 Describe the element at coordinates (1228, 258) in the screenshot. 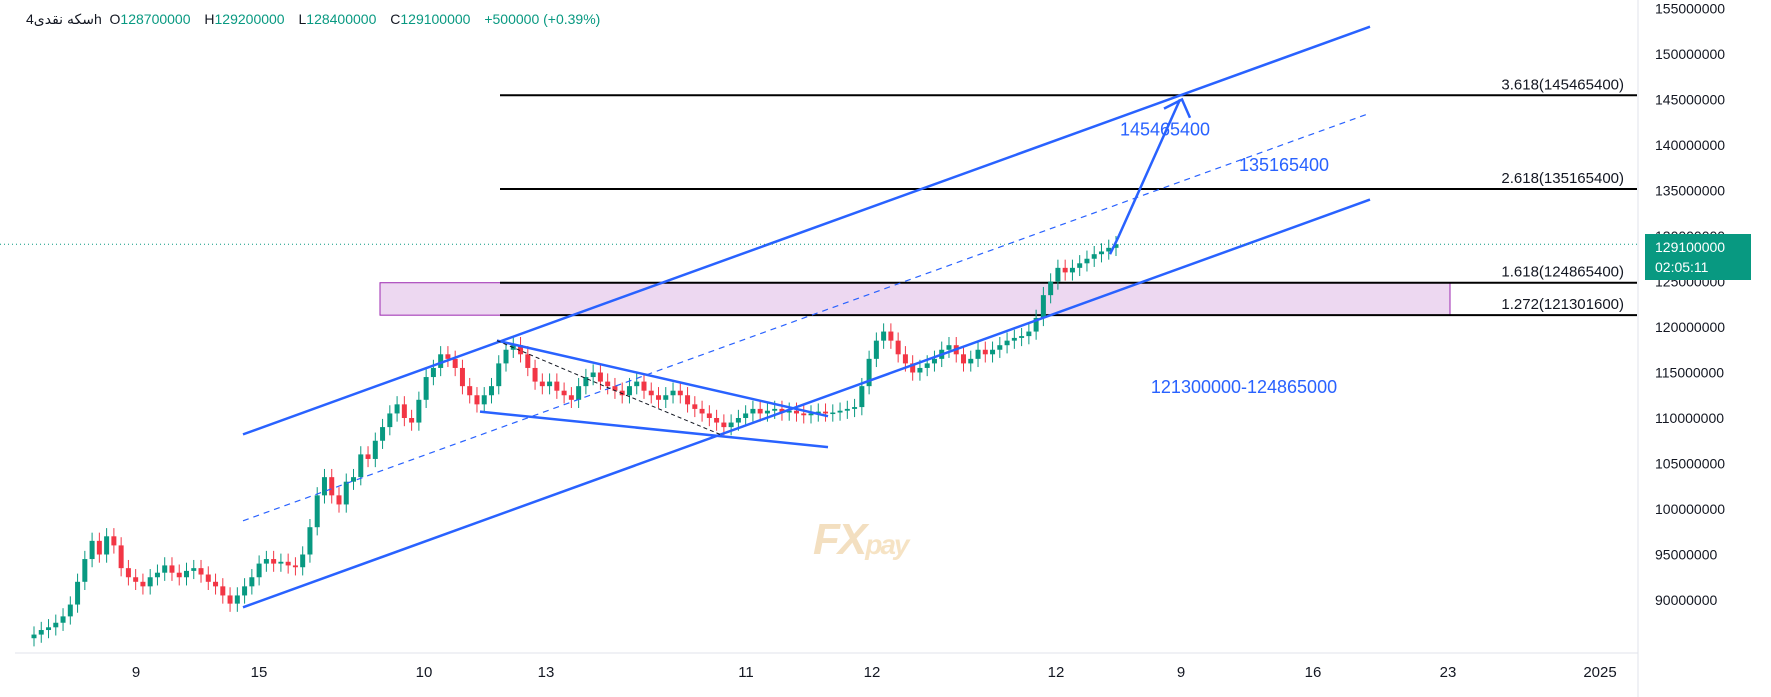

I see `annotations-layer: 145465400 135165400 121300000-124865000` at that location.